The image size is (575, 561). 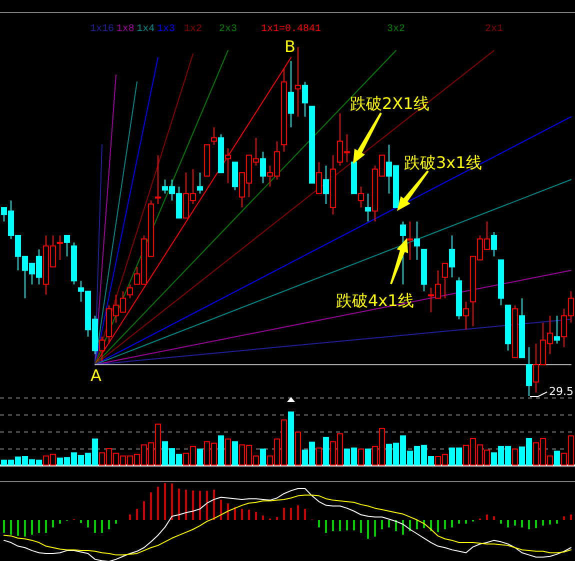 What do you see at coordinates (145, 29) in the screenshot?
I see `text: 1x4` at bounding box center [145, 29].